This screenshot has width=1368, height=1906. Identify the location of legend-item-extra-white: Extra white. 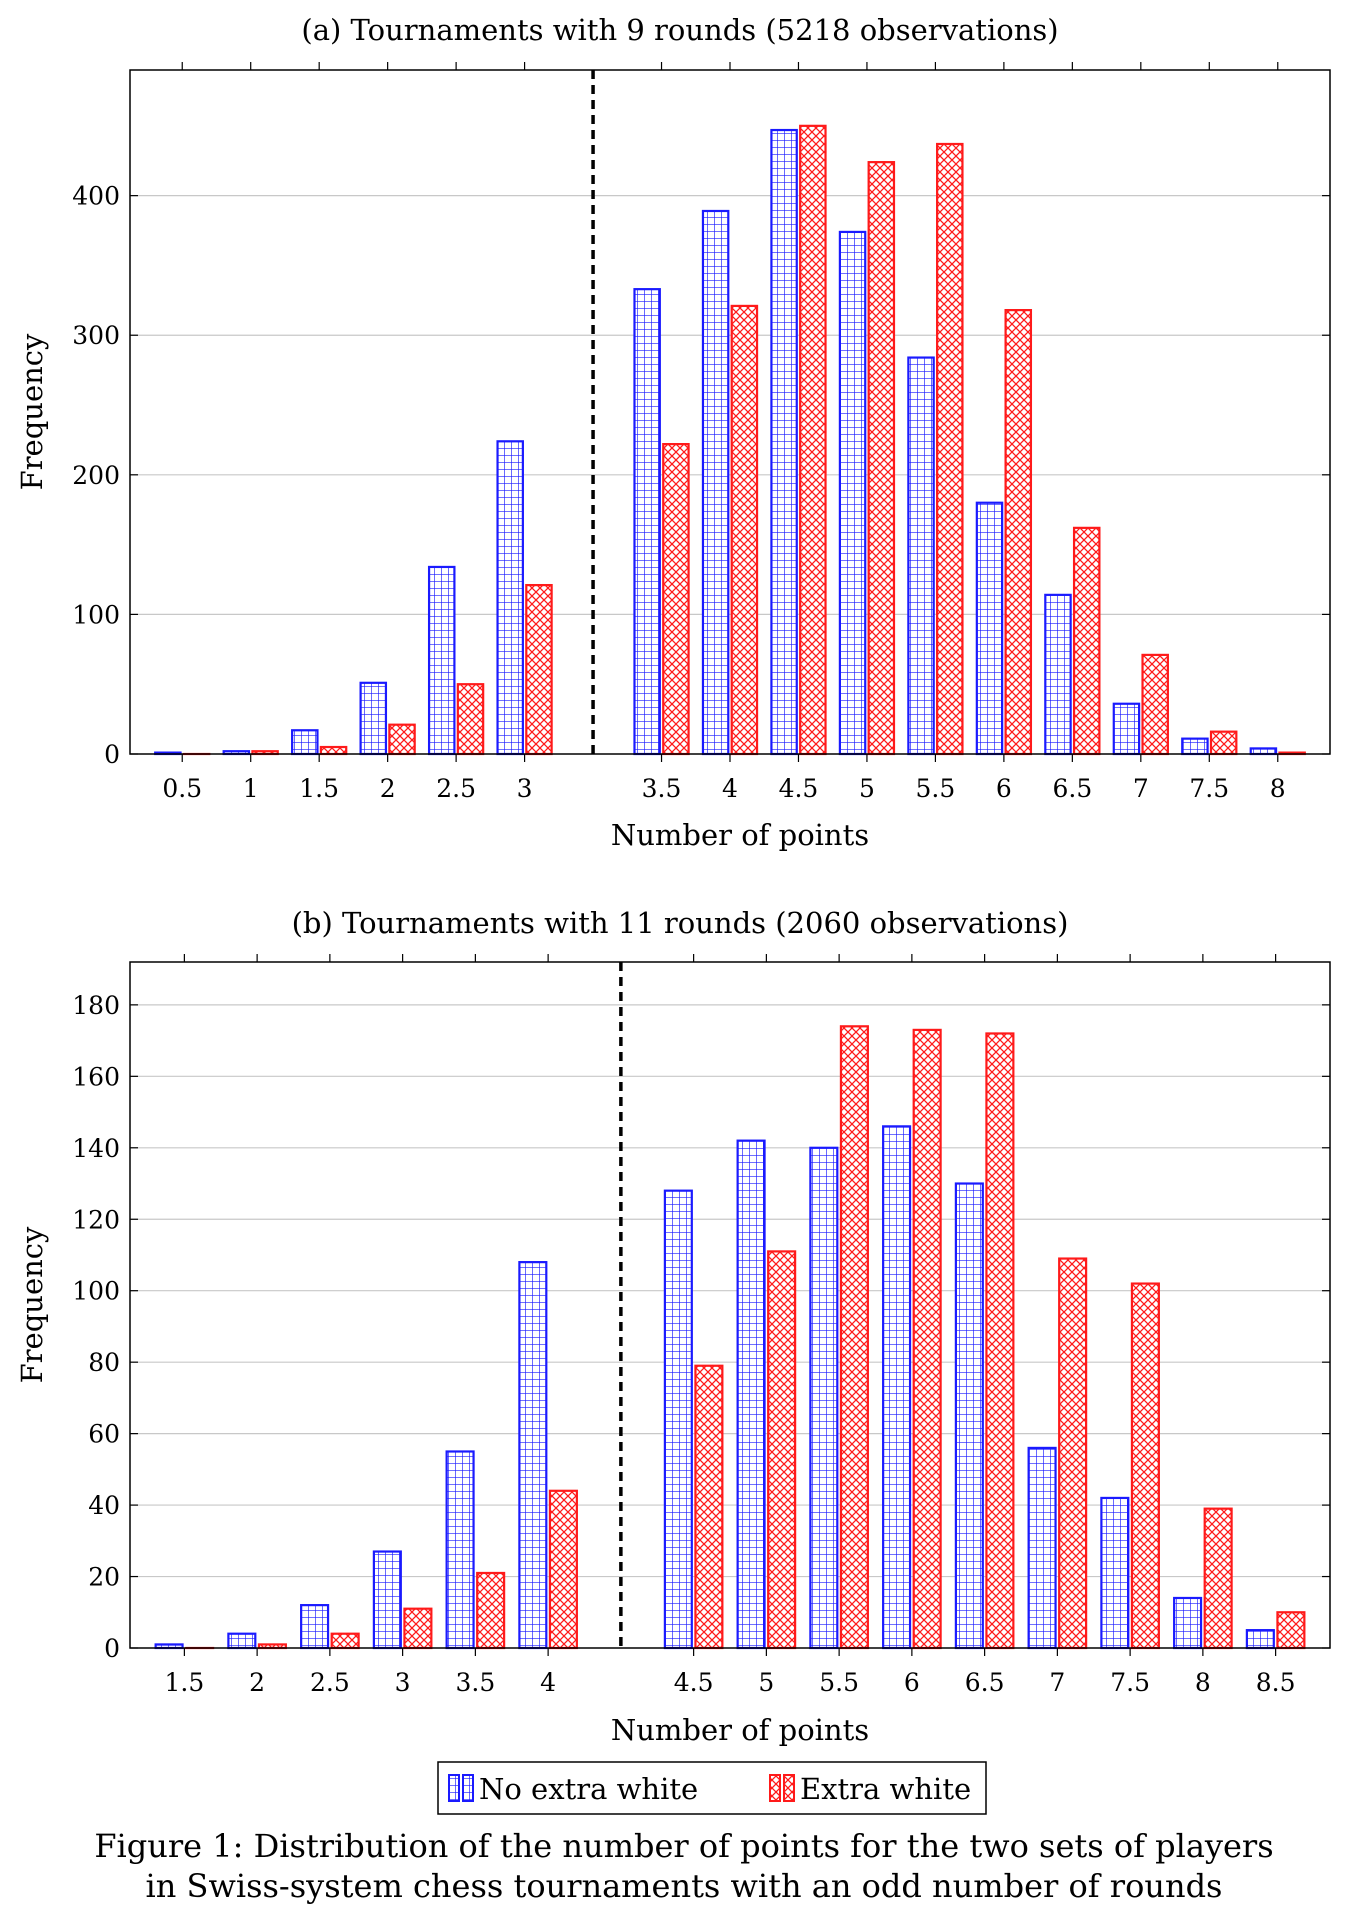
(870, 1789).